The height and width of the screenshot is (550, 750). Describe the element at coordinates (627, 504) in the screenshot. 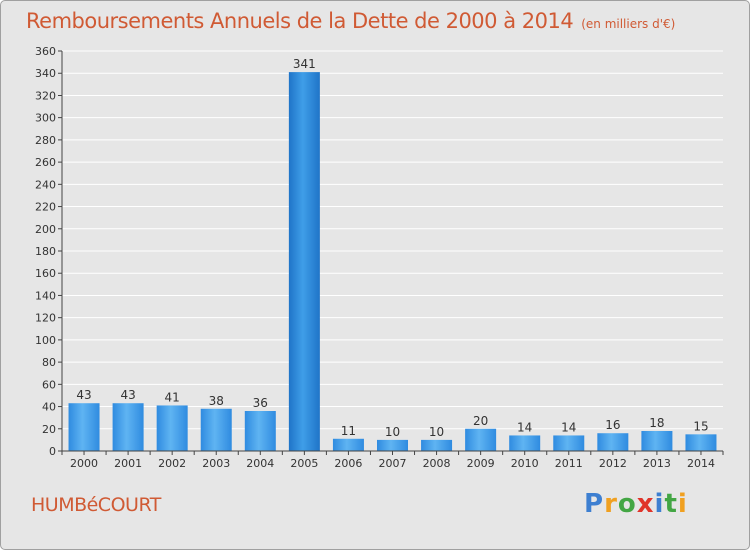

I see `logo-letter: o` at that location.